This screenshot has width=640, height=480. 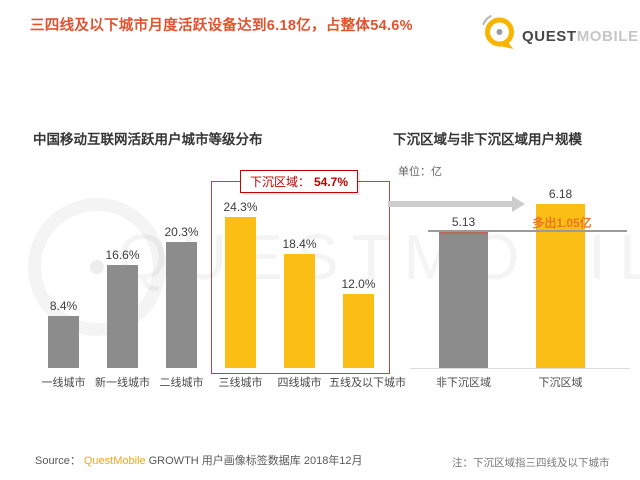 What do you see at coordinates (420, 172) in the screenshot?
I see `unit-label: 单位：亿` at bounding box center [420, 172].